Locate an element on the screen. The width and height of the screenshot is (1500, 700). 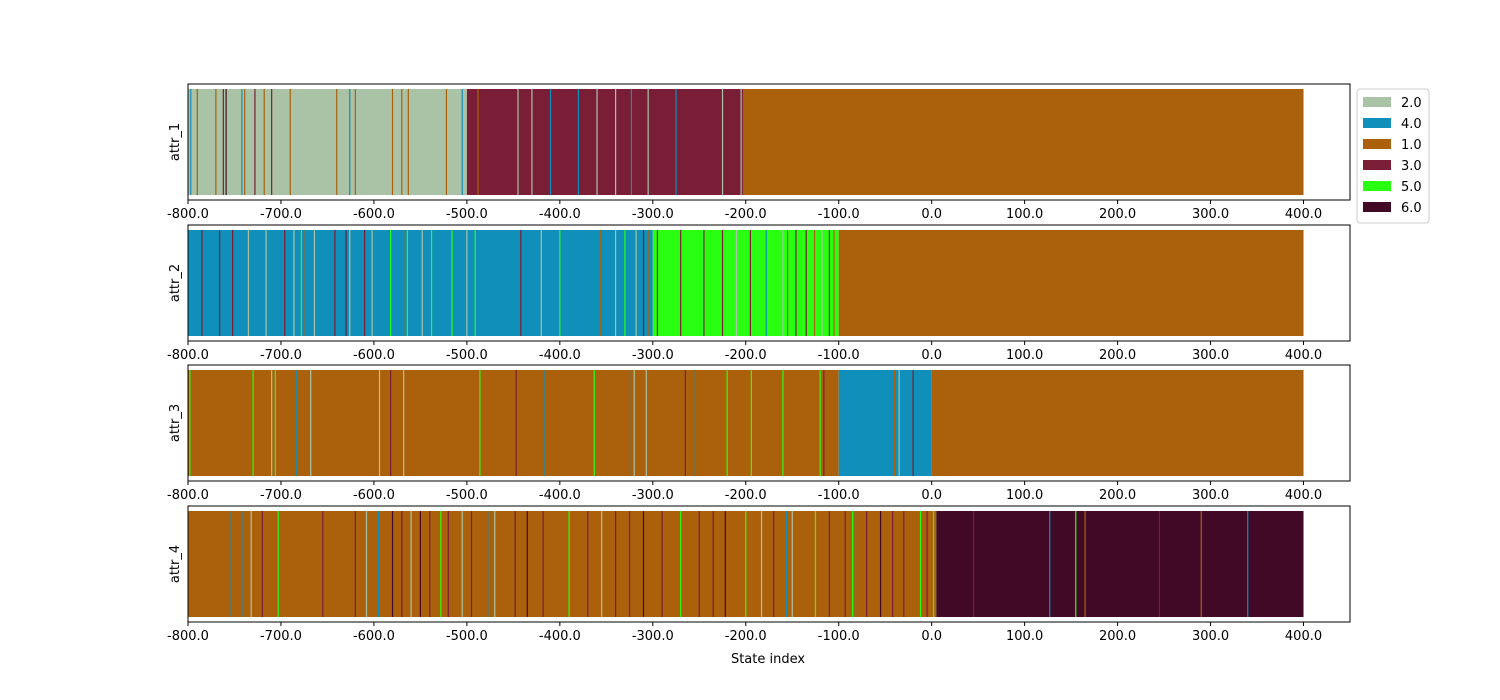
x-tick-label: 0.0 is located at coordinates (931, 355).